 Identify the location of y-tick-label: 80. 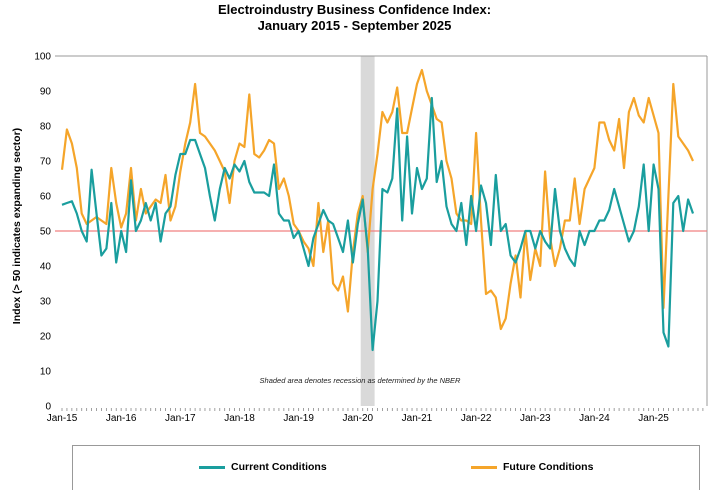
(46, 127).